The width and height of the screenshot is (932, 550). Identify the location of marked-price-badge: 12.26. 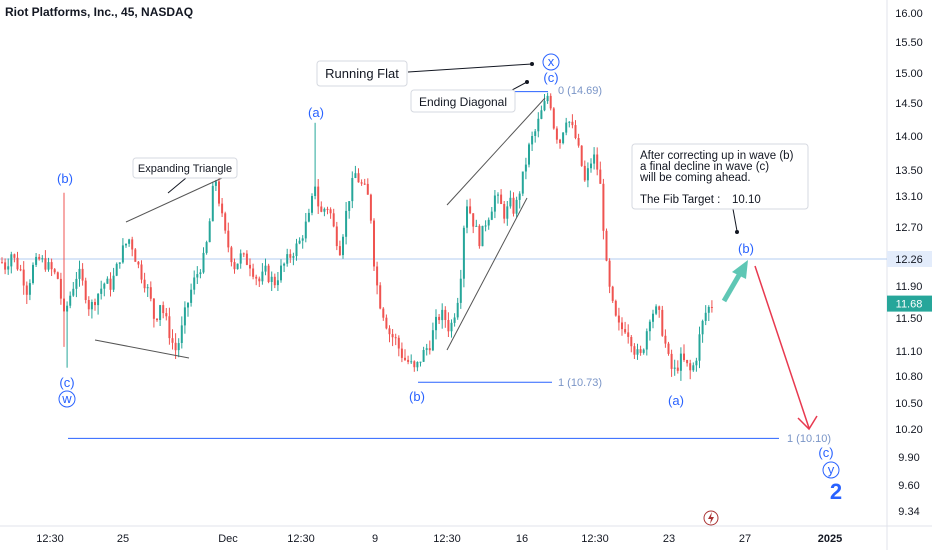
(909, 259).